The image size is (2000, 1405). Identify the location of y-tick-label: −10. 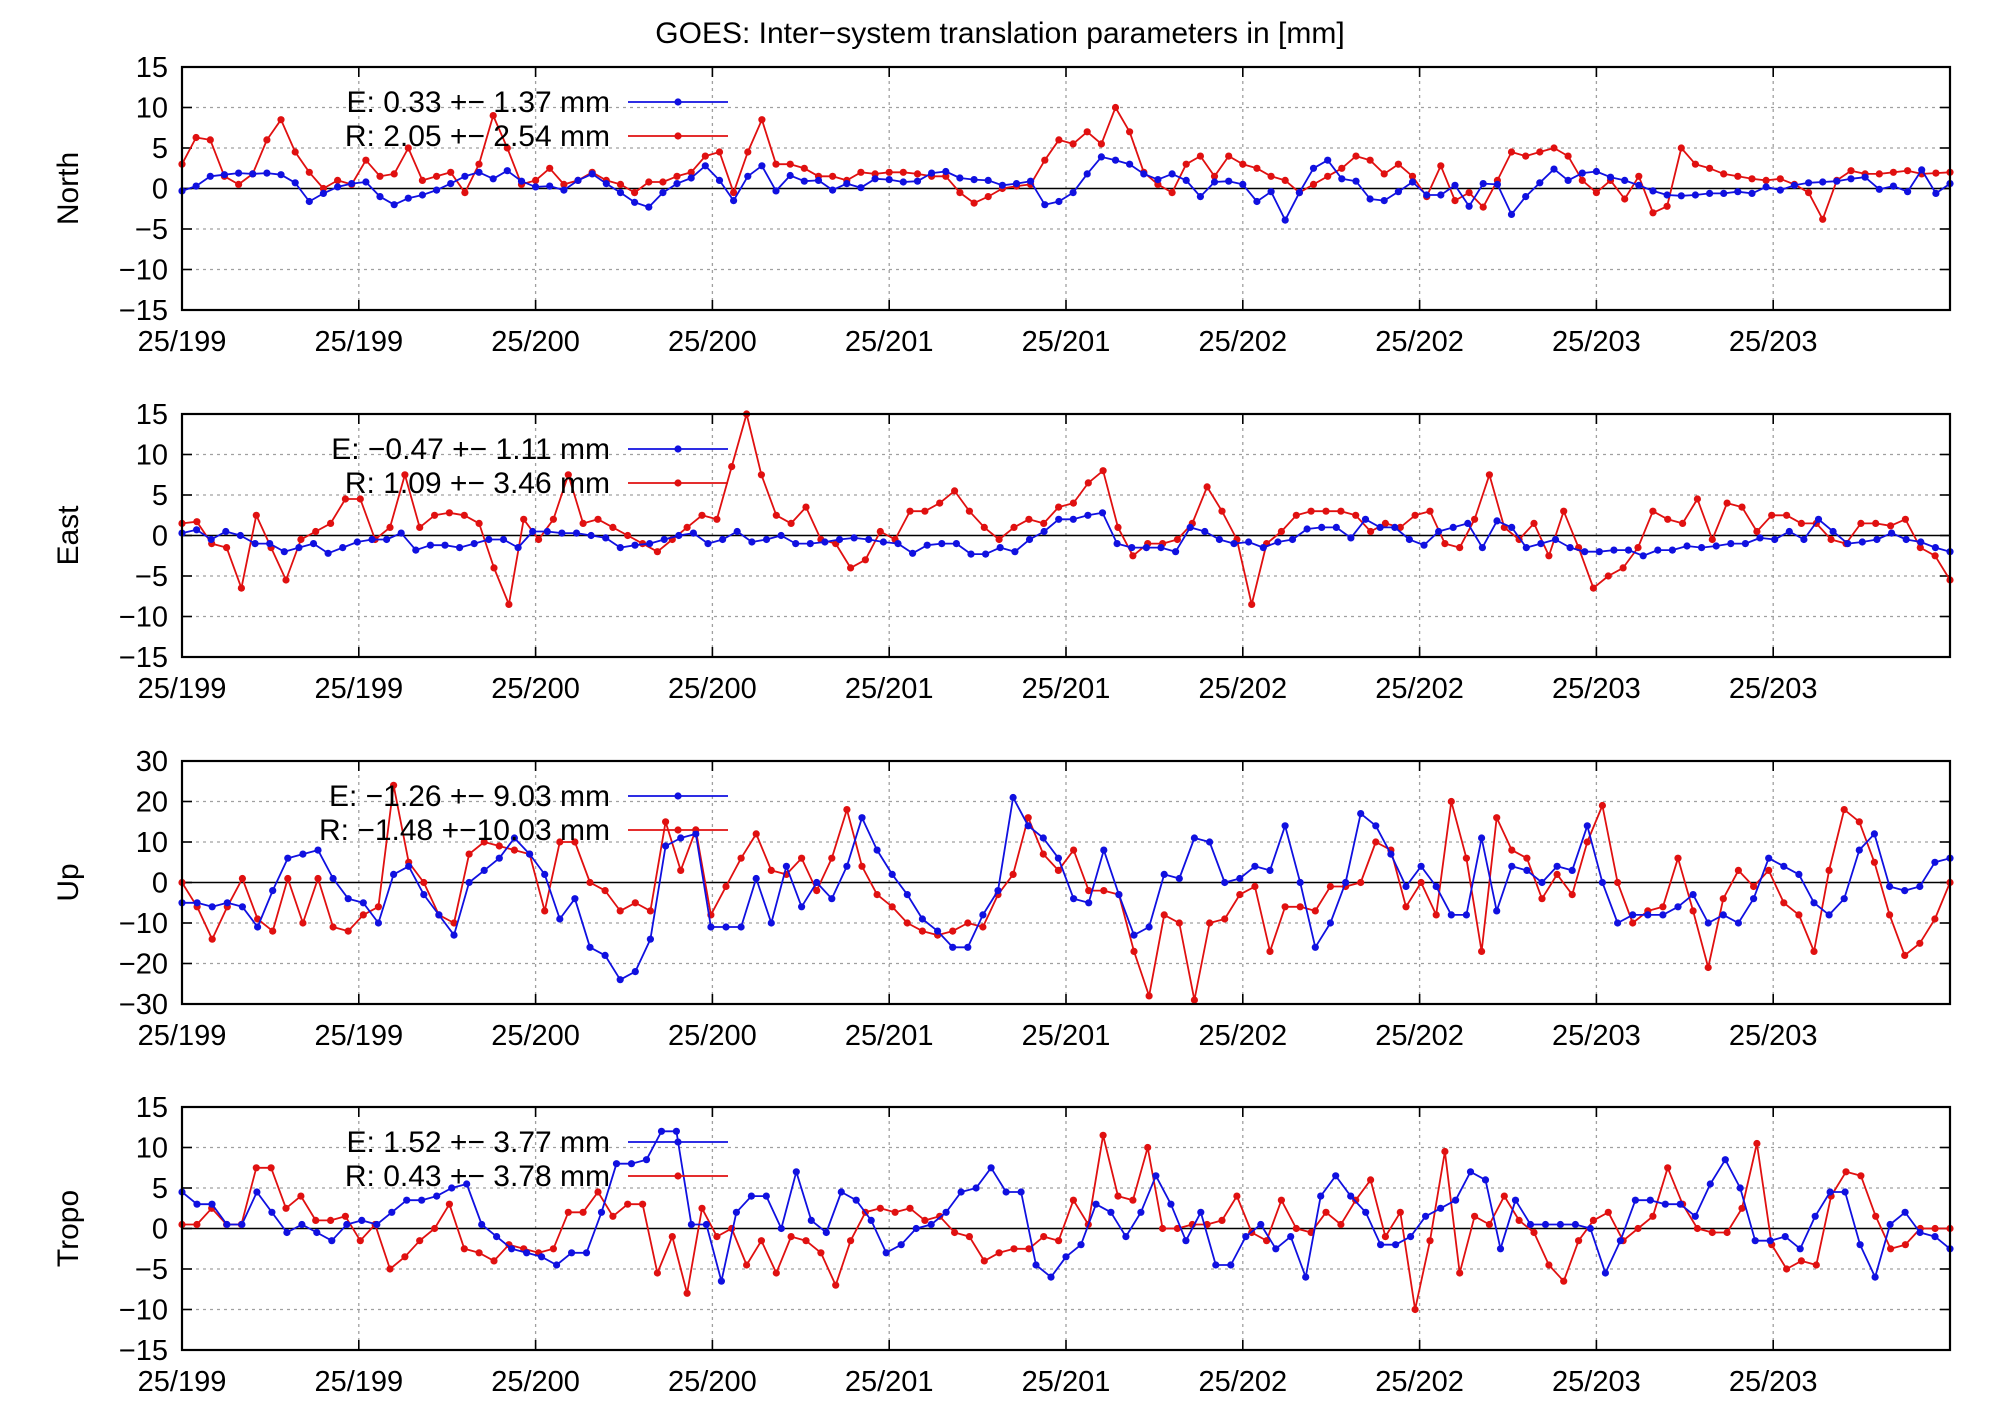
(143, 924).